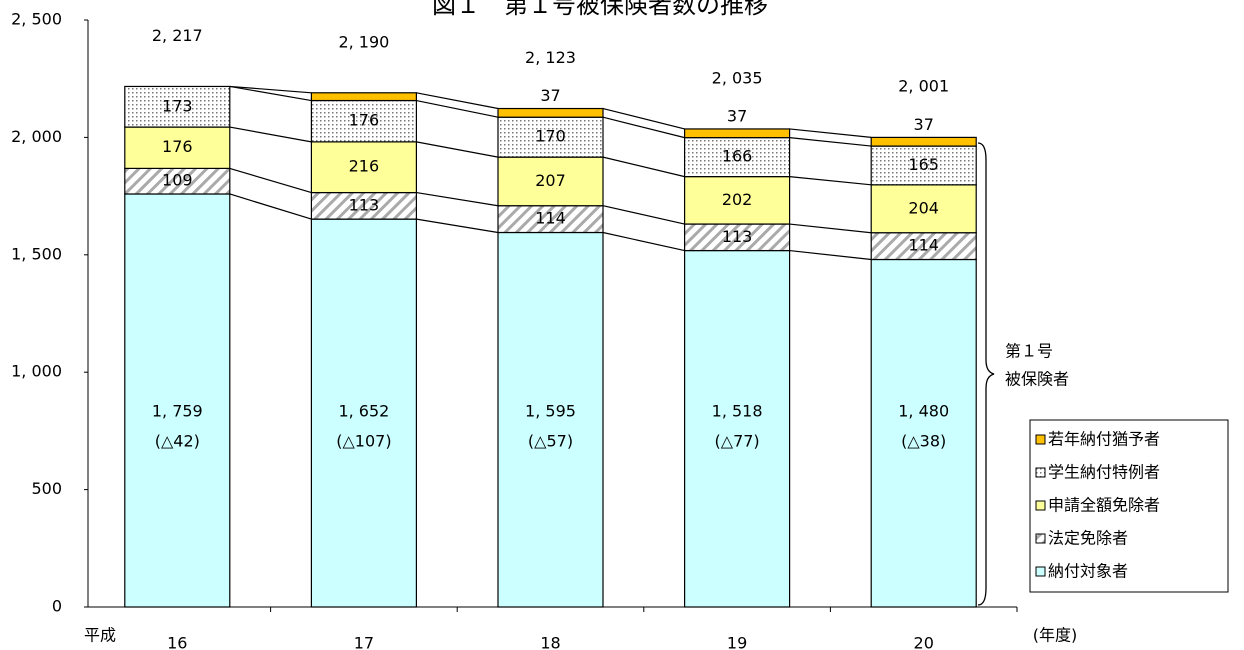 This screenshot has width=1244, height=650. I want to click on data-label: 216, so click(364, 166).